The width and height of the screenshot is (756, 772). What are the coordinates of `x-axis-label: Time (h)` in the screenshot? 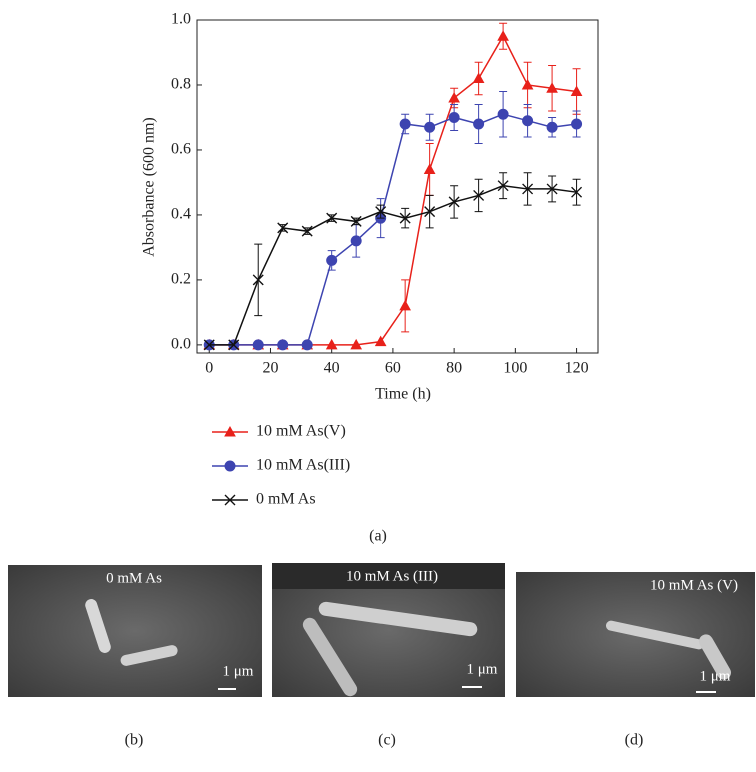 It's located at (403, 394).